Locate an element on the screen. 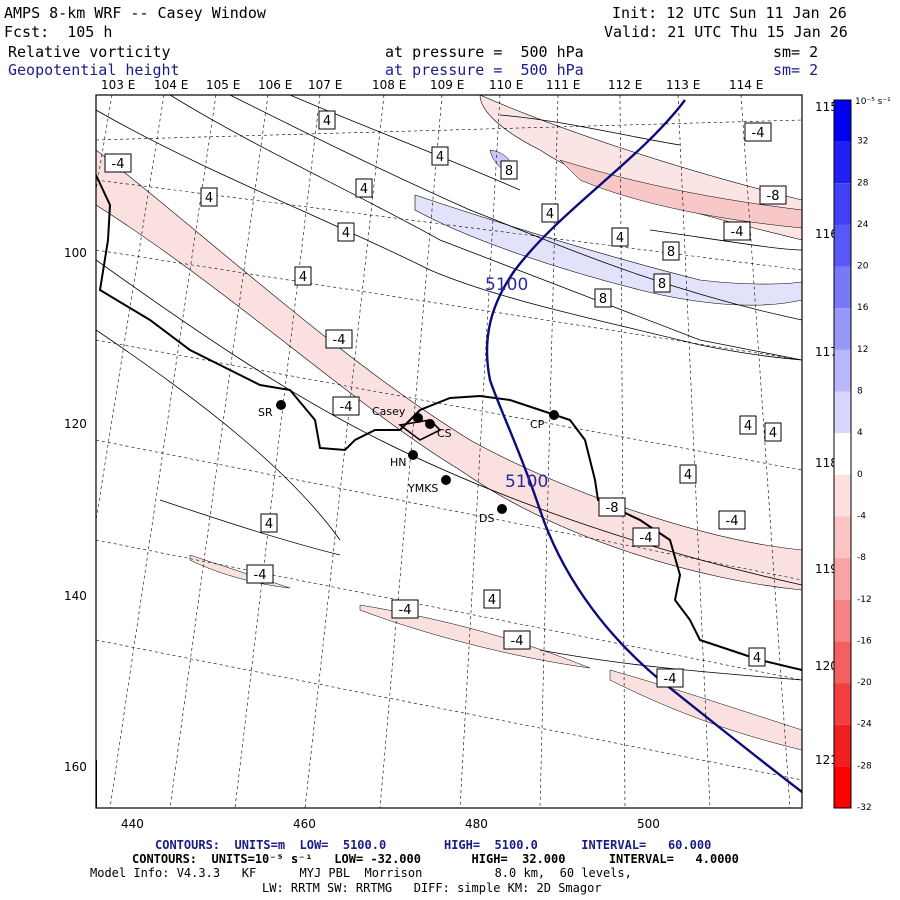 The image size is (900, 900). station-label: YMKS is located at coordinates (422, 488).